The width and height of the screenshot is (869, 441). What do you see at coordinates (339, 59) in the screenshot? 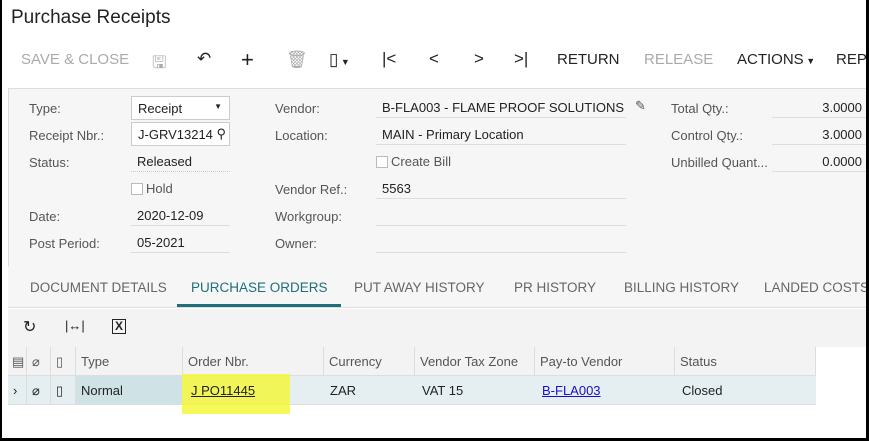
I see `clipboard-icon: ▯ ▼` at bounding box center [339, 59].